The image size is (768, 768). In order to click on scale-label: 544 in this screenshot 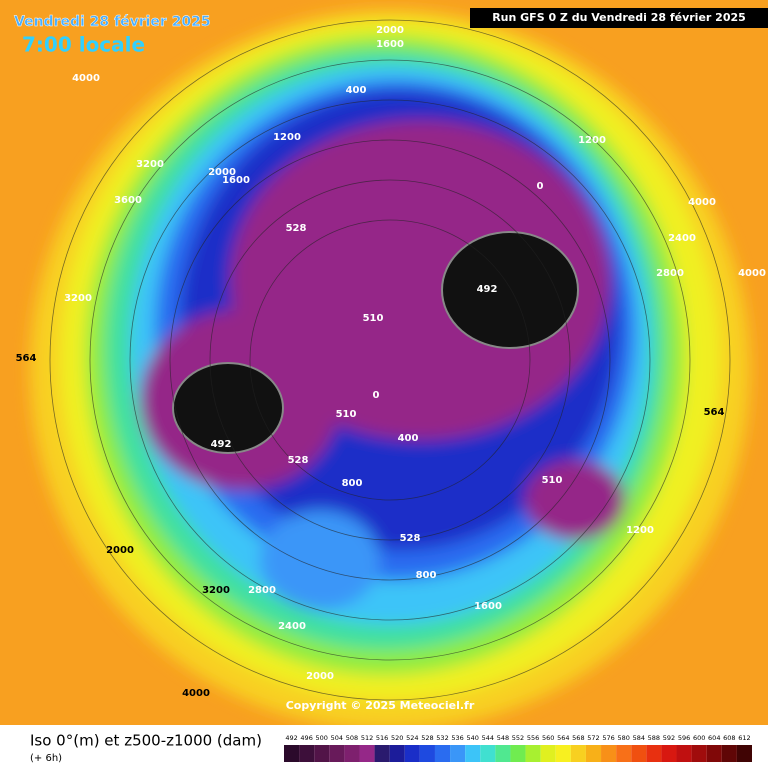, I will do `click(488, 738)`.